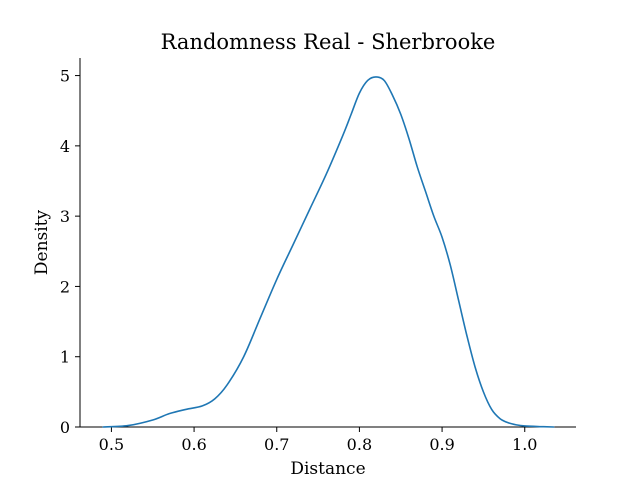 This screenshot has width=640, height=480. Describe the element at coordinates (70, 247) in the screenshot. I see `y-axis: 0 1 2 3 4 5` at that location.